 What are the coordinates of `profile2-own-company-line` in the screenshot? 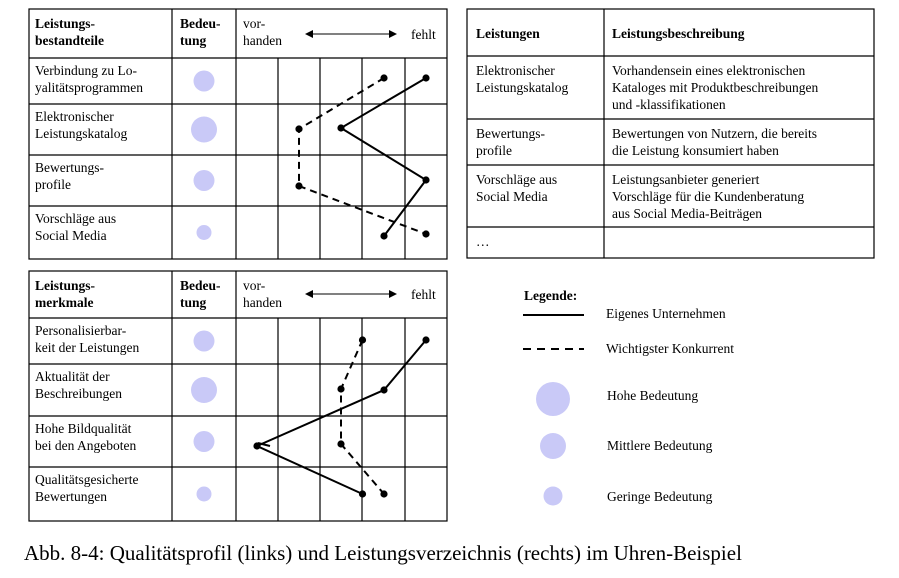 It's located at (340, 417).